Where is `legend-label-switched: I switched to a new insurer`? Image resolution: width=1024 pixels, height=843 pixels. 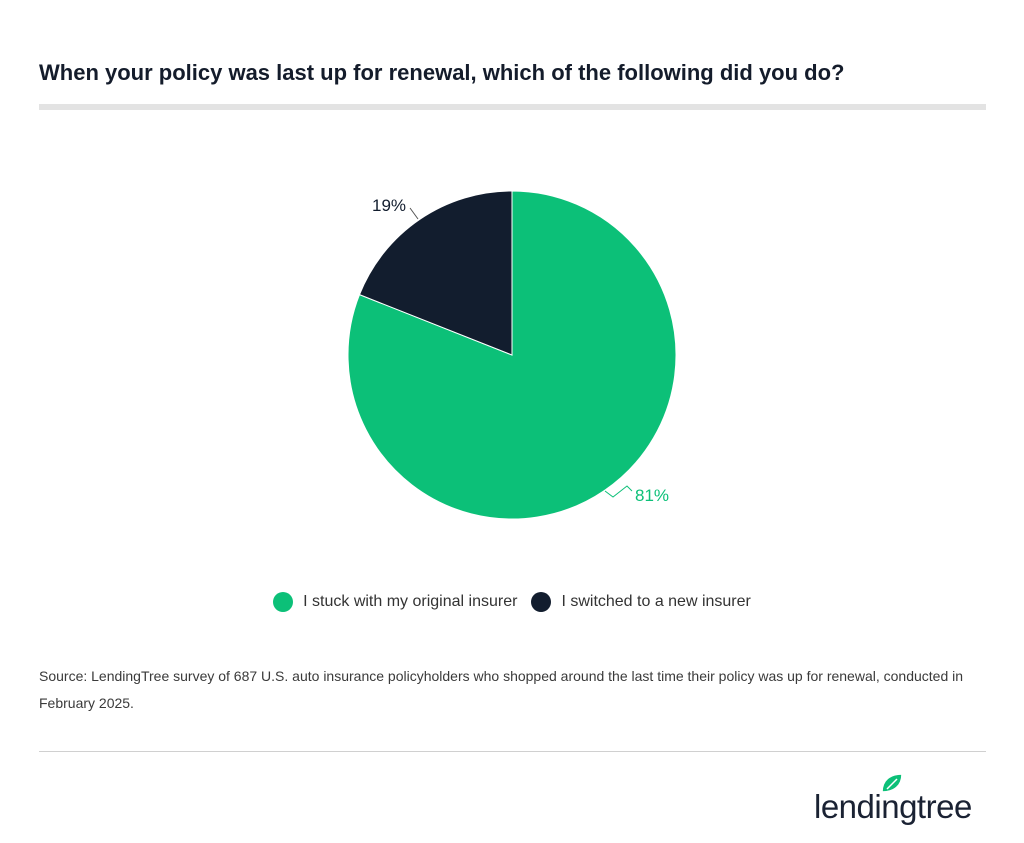
legend-label-switched: I switched to a new insurer is located at coordinates (656, 601).